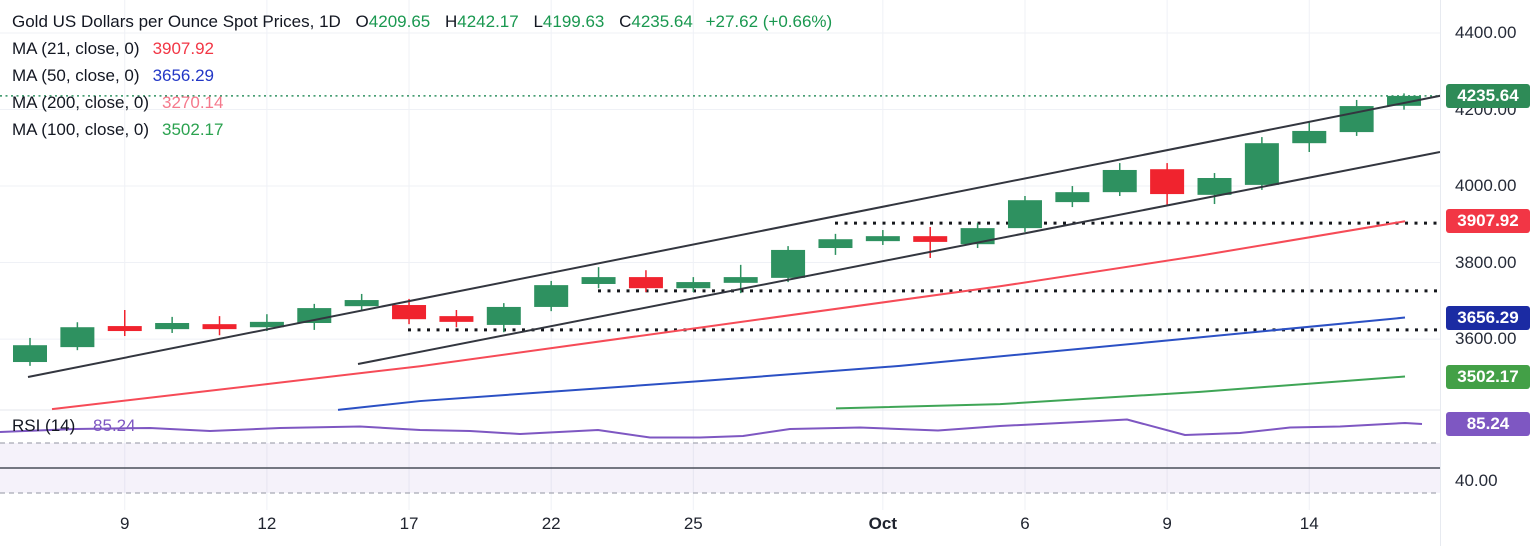 This screenshot has height=546, width=1536. Describe the element at coordinates (662, 21) in the screenshot. I see `ohlc-close-value: 4235.64` at that location.